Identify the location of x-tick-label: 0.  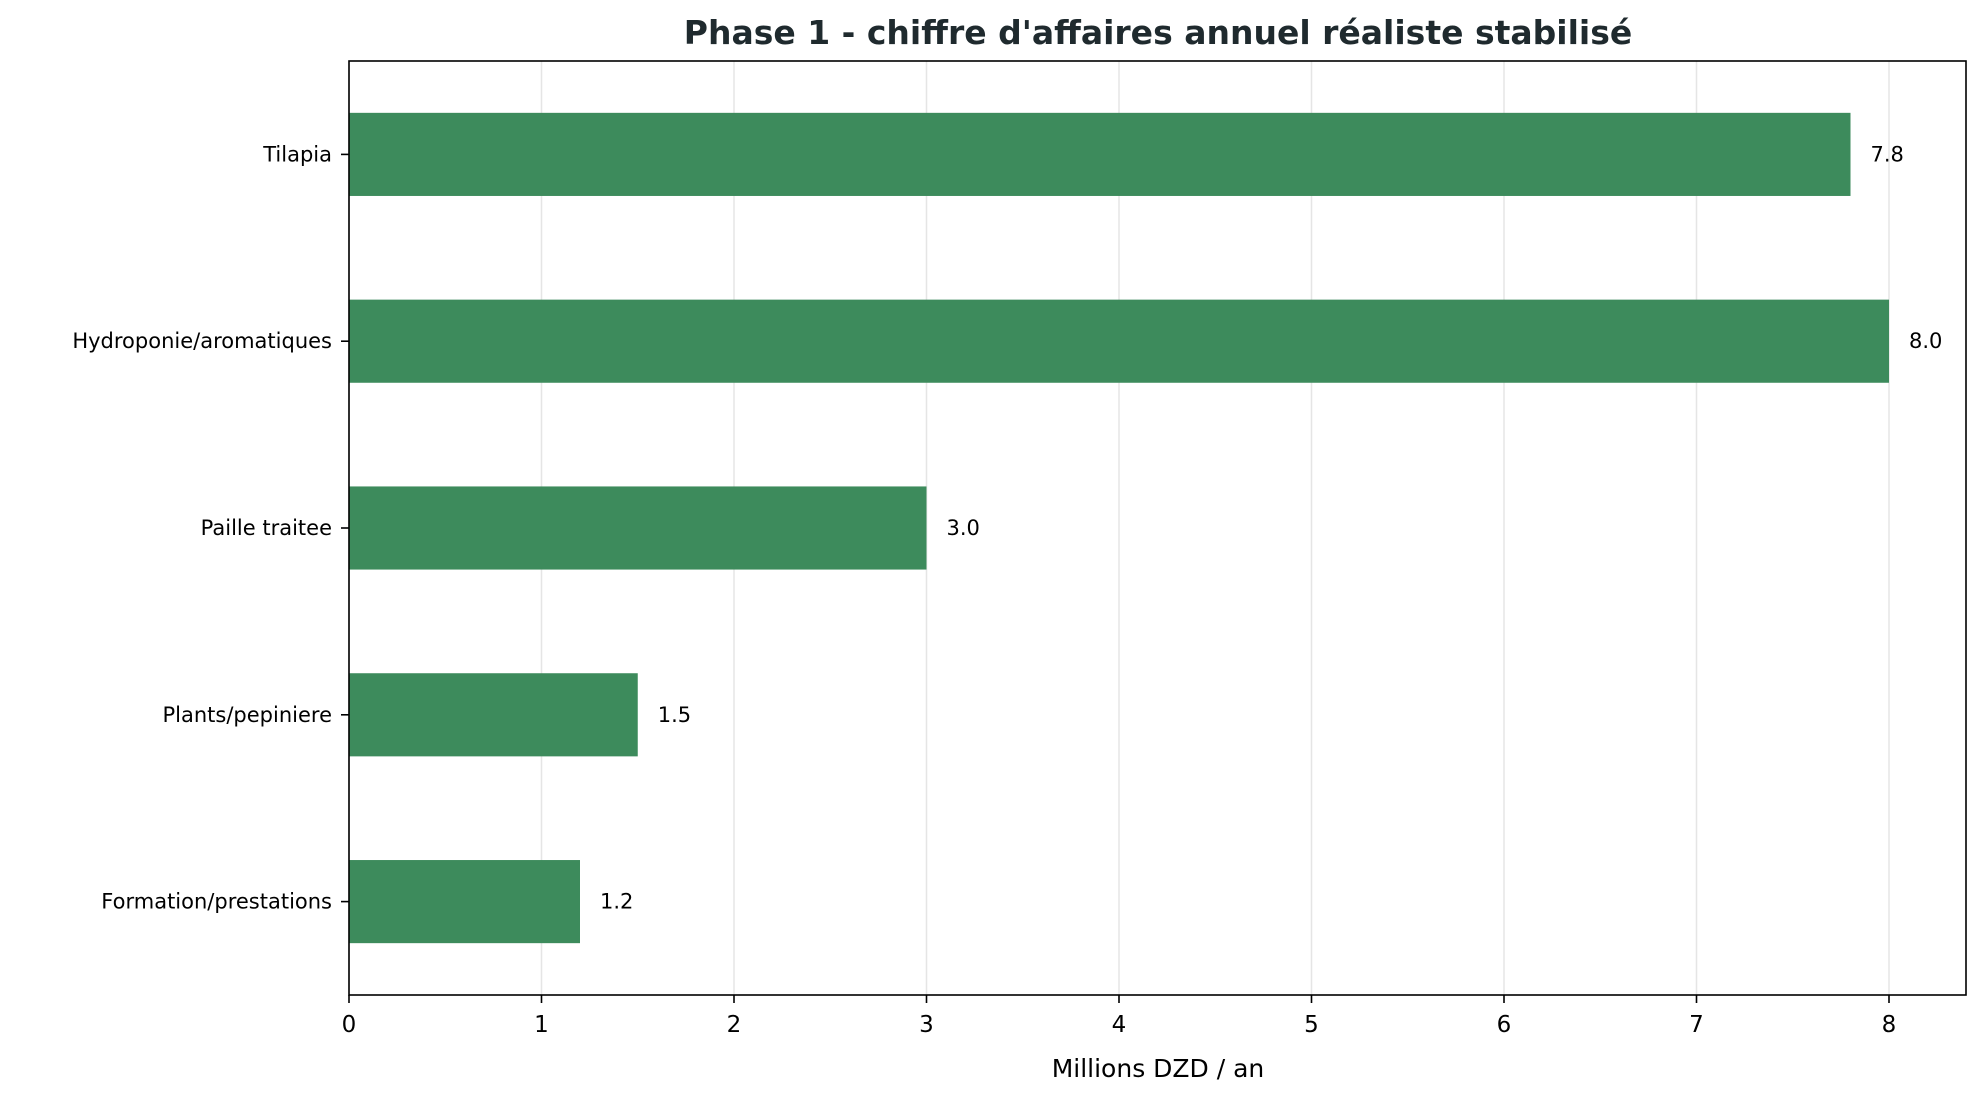
(349, 1025).